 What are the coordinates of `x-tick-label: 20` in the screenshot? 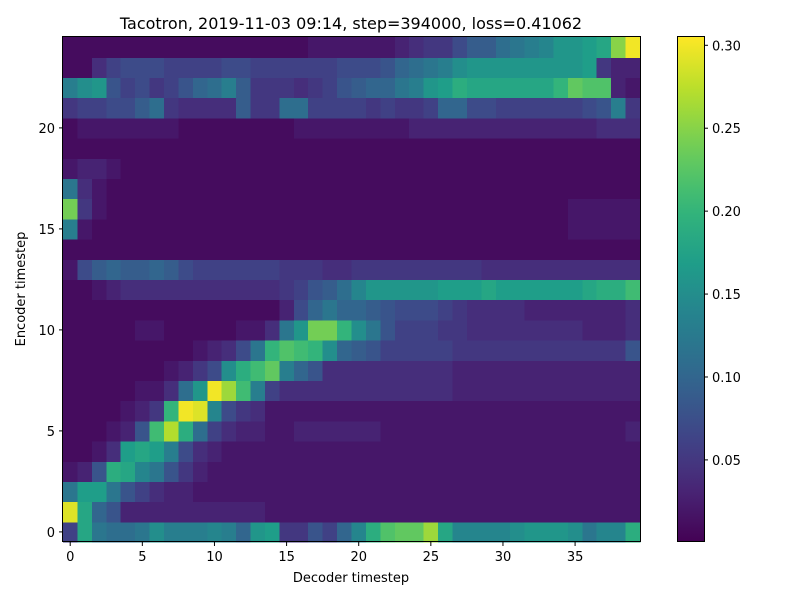 It's located at (358, 557).